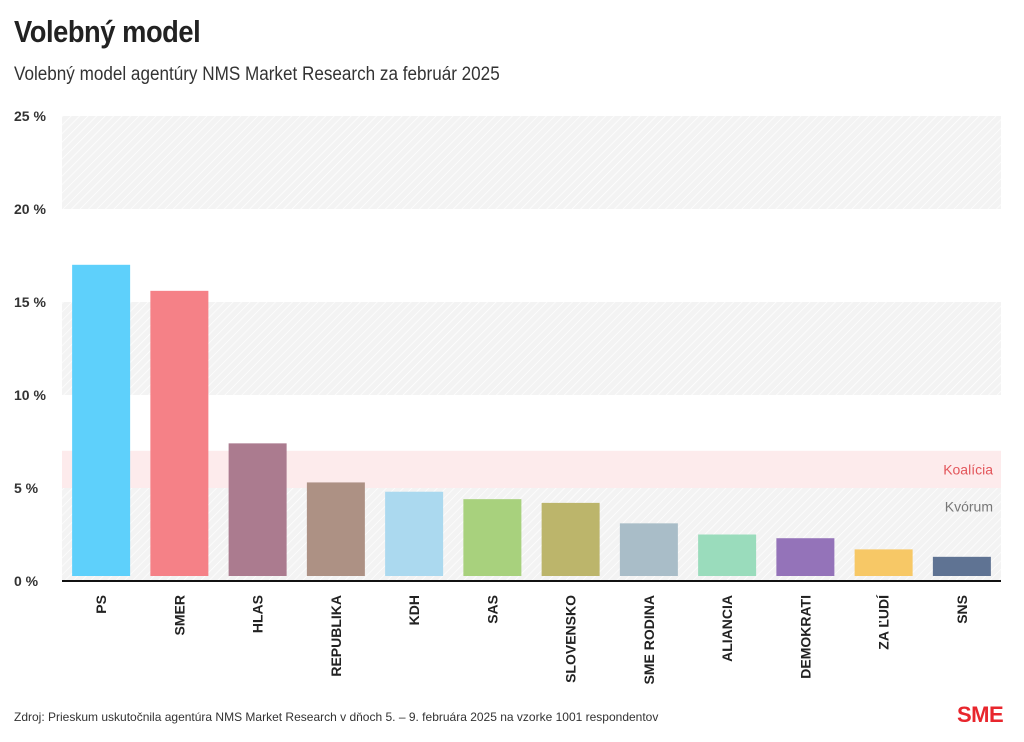 The image size is (1024, 742). What do you see at coordinates (30, 116) in the screenshot?
I see `y-tick-label: 25 %` at bounding box center [30, 116].